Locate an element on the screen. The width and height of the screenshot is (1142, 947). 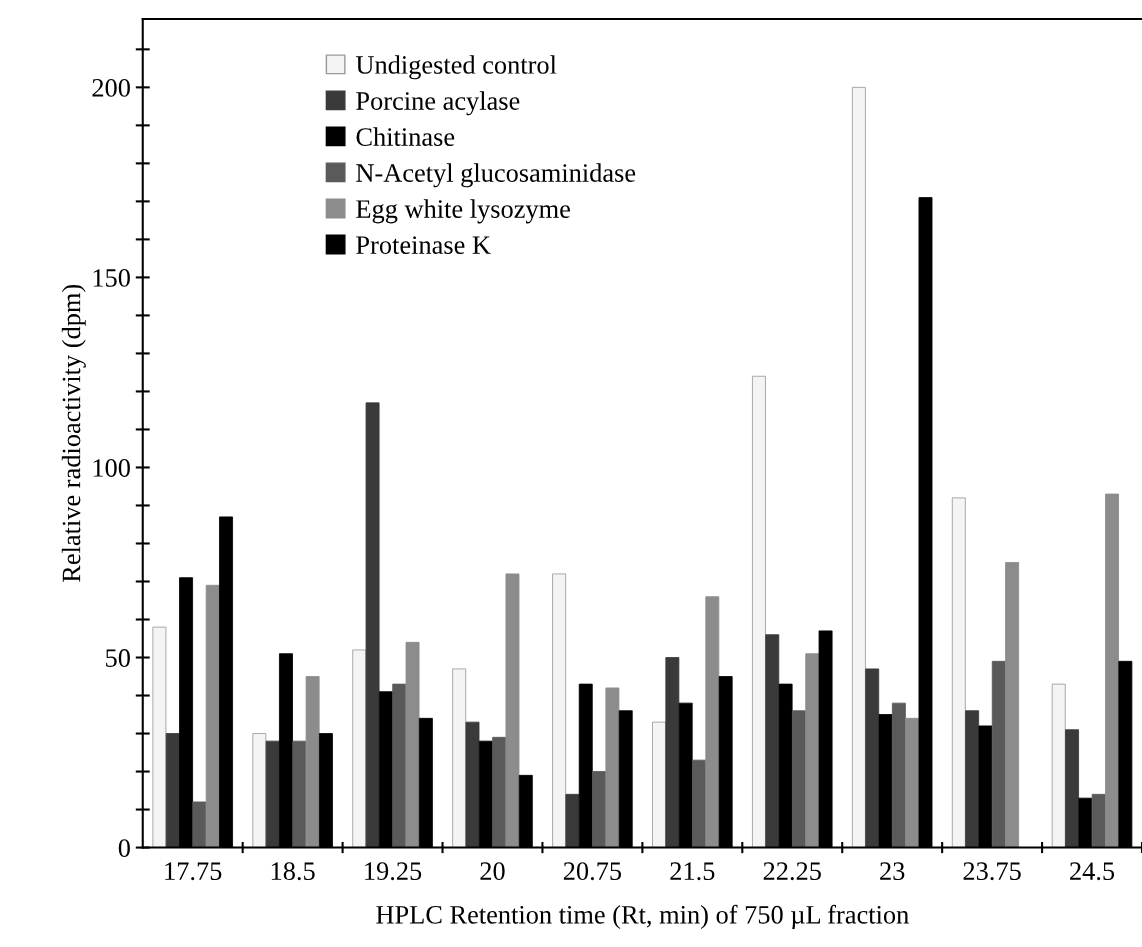
x-tick-label: 23.75 is located at coordinates (992, 871).